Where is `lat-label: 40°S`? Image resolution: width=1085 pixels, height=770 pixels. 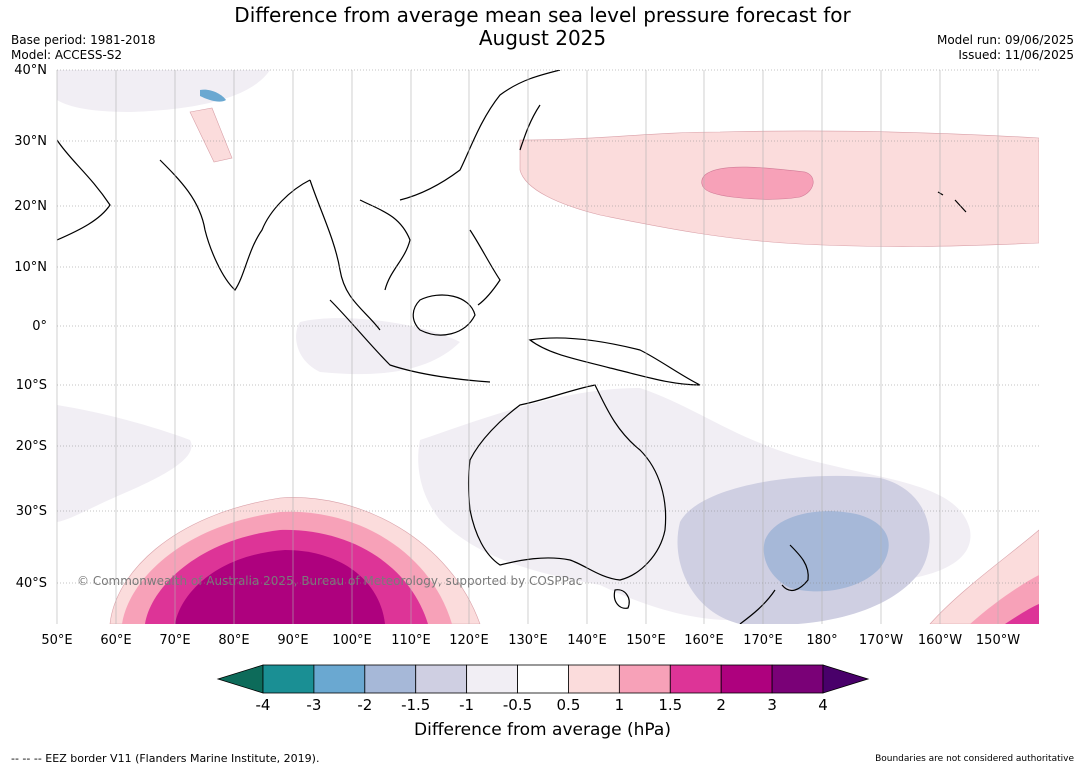 lat-label: 40°S is located at coordinates (31, 583).